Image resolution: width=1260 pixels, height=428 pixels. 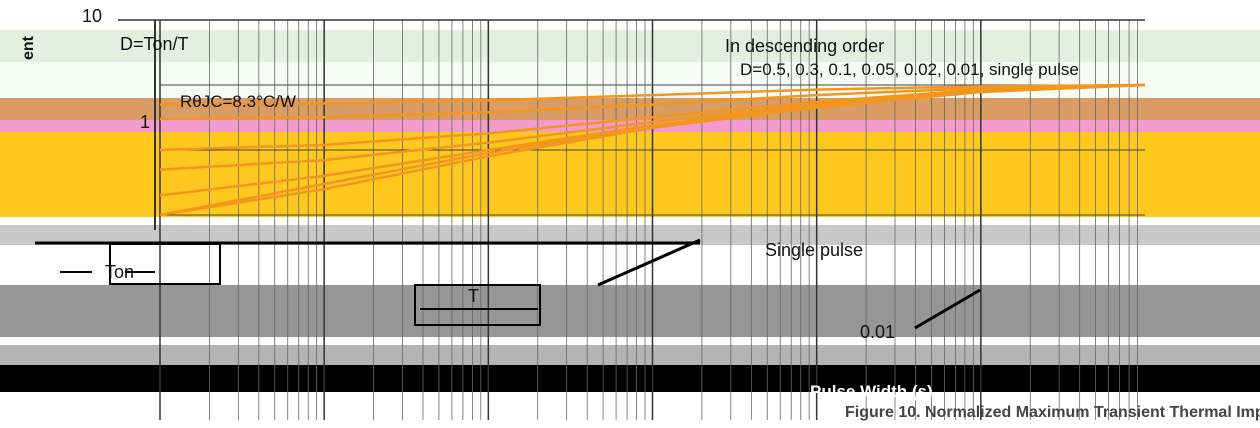 I want to click on single-pulse-label: Single pulse, so click(x=814, y=250).